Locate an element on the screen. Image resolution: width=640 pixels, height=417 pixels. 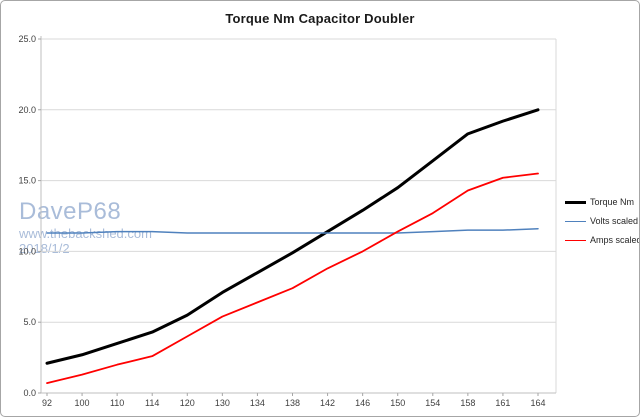
legend-item-volts-scaled: Volts scaled is located at coordinates (602, 221).